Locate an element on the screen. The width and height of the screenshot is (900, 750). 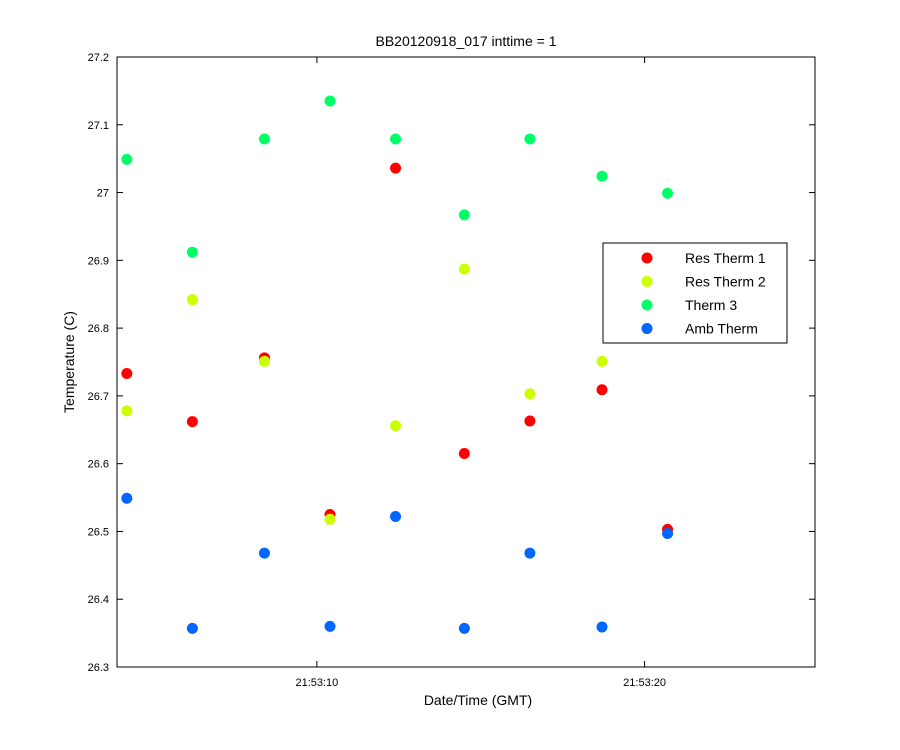
y-axis-label: Temperature (C) is located at coordinates (69, 362).